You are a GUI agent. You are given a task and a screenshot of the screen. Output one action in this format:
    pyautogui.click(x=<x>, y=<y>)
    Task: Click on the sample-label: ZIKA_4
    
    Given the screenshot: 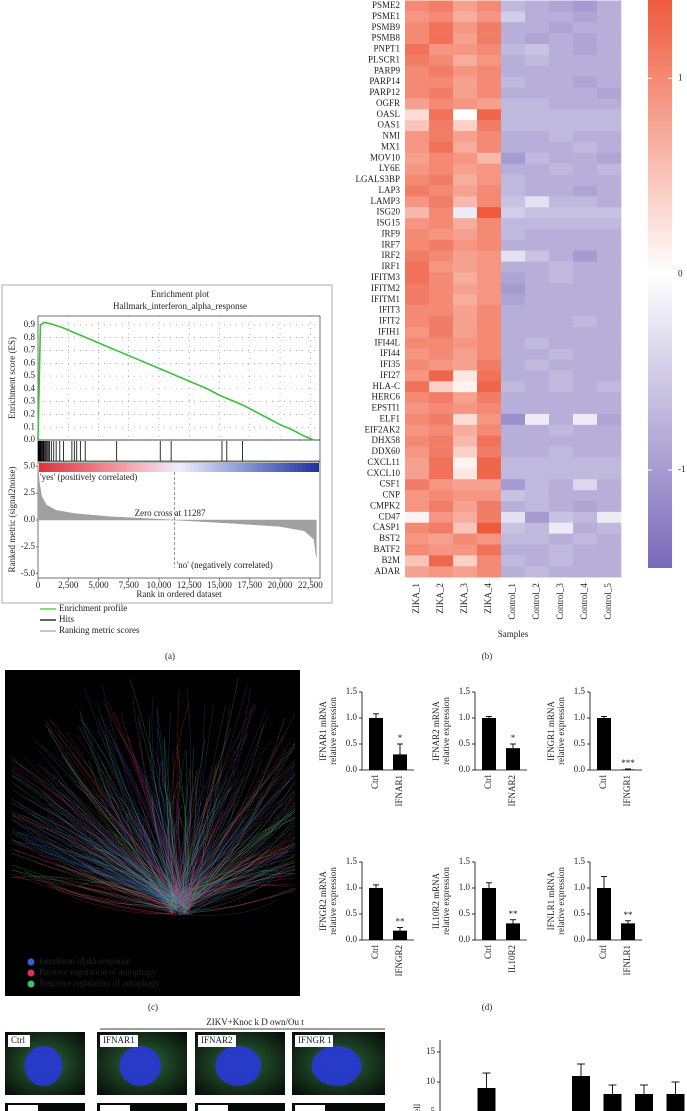 What is the action you would take?
    pyautogui.click(x=488, y=598)
    